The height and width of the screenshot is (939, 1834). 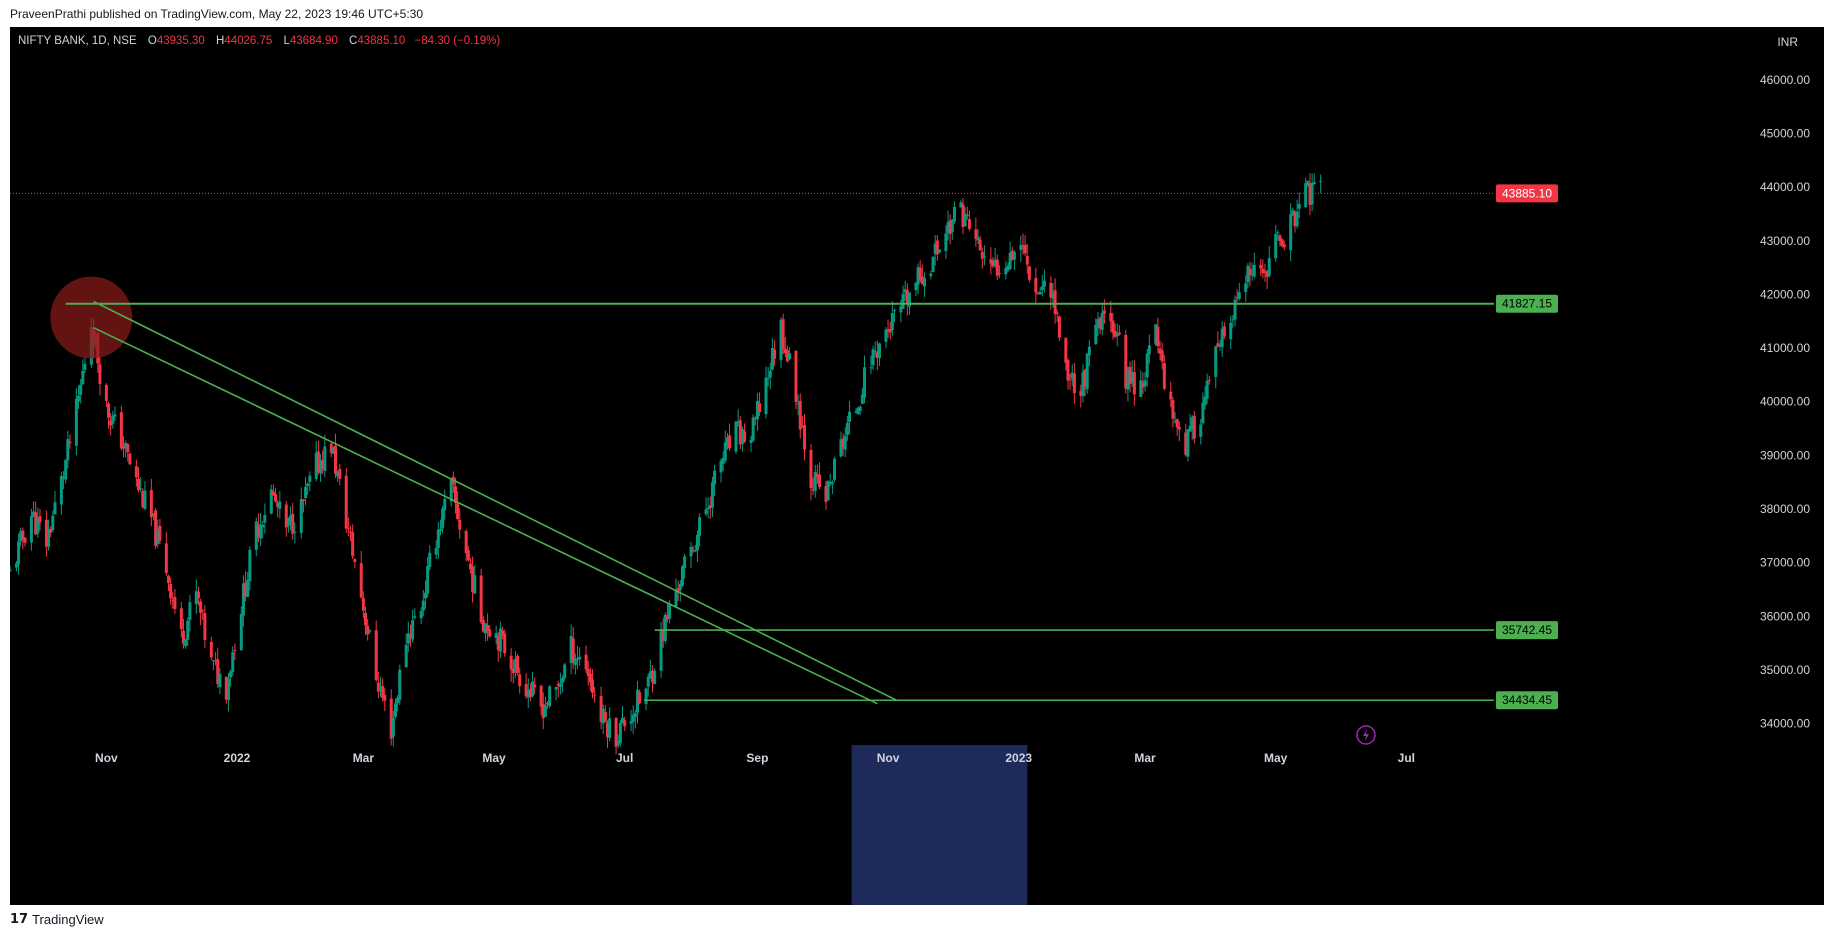 What do you see at coordinates (1785, 509) in the screenshot?
I see `y-tick-label: 38000.00` at bounding box center [1785, 509].